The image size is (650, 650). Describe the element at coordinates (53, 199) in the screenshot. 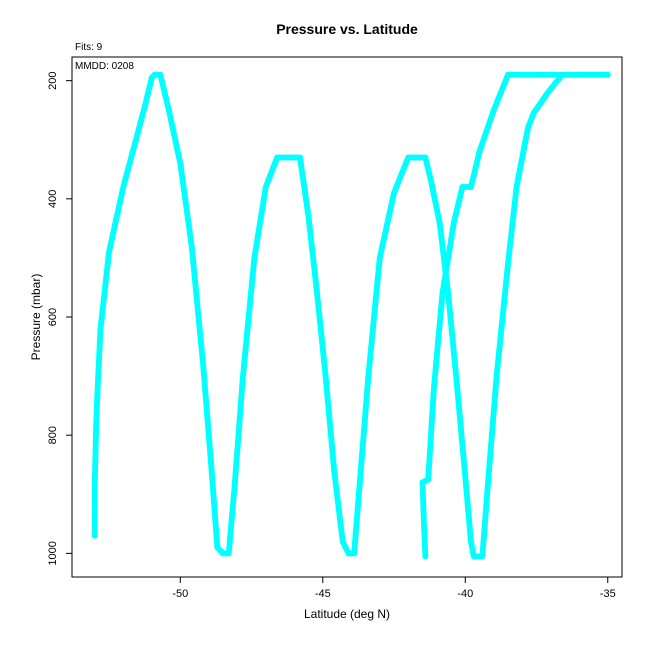

I see `y-tick-label: 400` at that location.